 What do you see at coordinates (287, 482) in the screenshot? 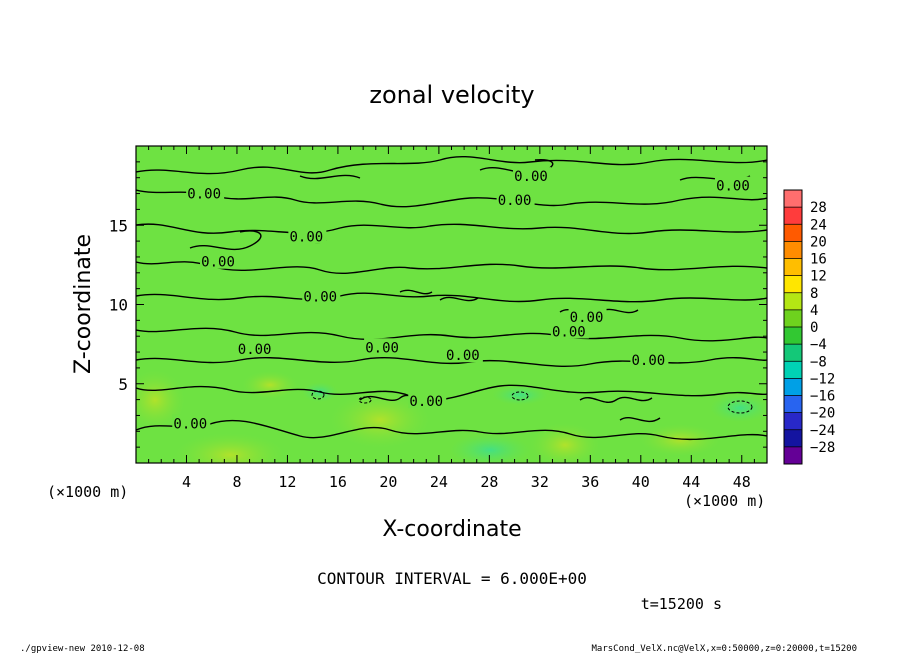
I see `x-tick-label: 12` at bounding box center [287, 482].